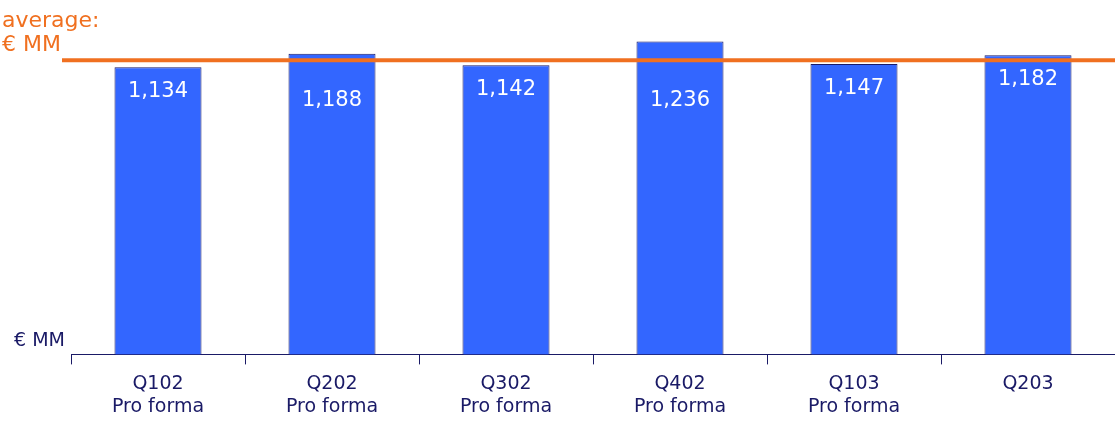 Image resolution: width=1115 pixels, height=426 pixels. I want to click on data-label: 1,188, so click(332, 99).